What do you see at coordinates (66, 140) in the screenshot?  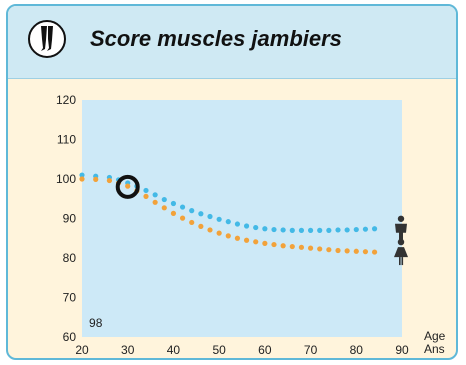 I see `y-tick-label: 110` at bounding box center [66, 140].